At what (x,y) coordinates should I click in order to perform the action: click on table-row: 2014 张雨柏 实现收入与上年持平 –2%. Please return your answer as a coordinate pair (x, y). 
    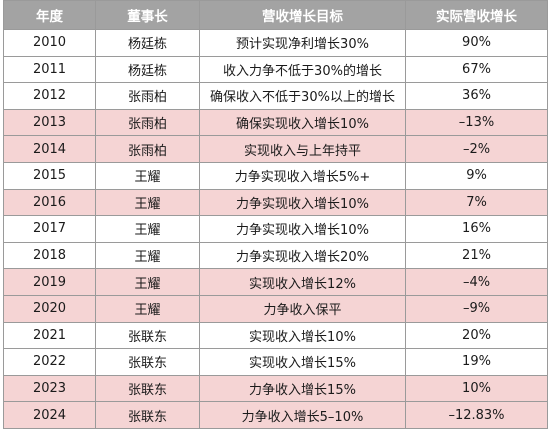
    Looking at the image, I should click on (275, 149).